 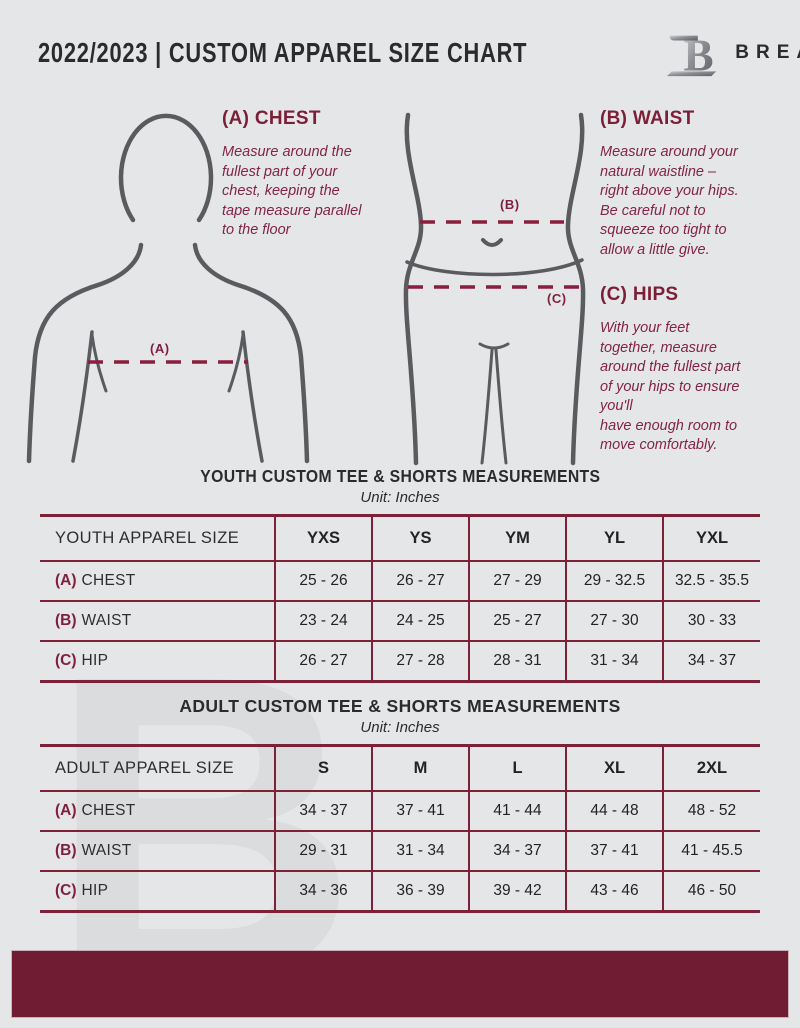 What do you see at coordinates (517, 581) in the screenshot?
I see `value-cell: 27 - 29` at bounding box center [517, 581].